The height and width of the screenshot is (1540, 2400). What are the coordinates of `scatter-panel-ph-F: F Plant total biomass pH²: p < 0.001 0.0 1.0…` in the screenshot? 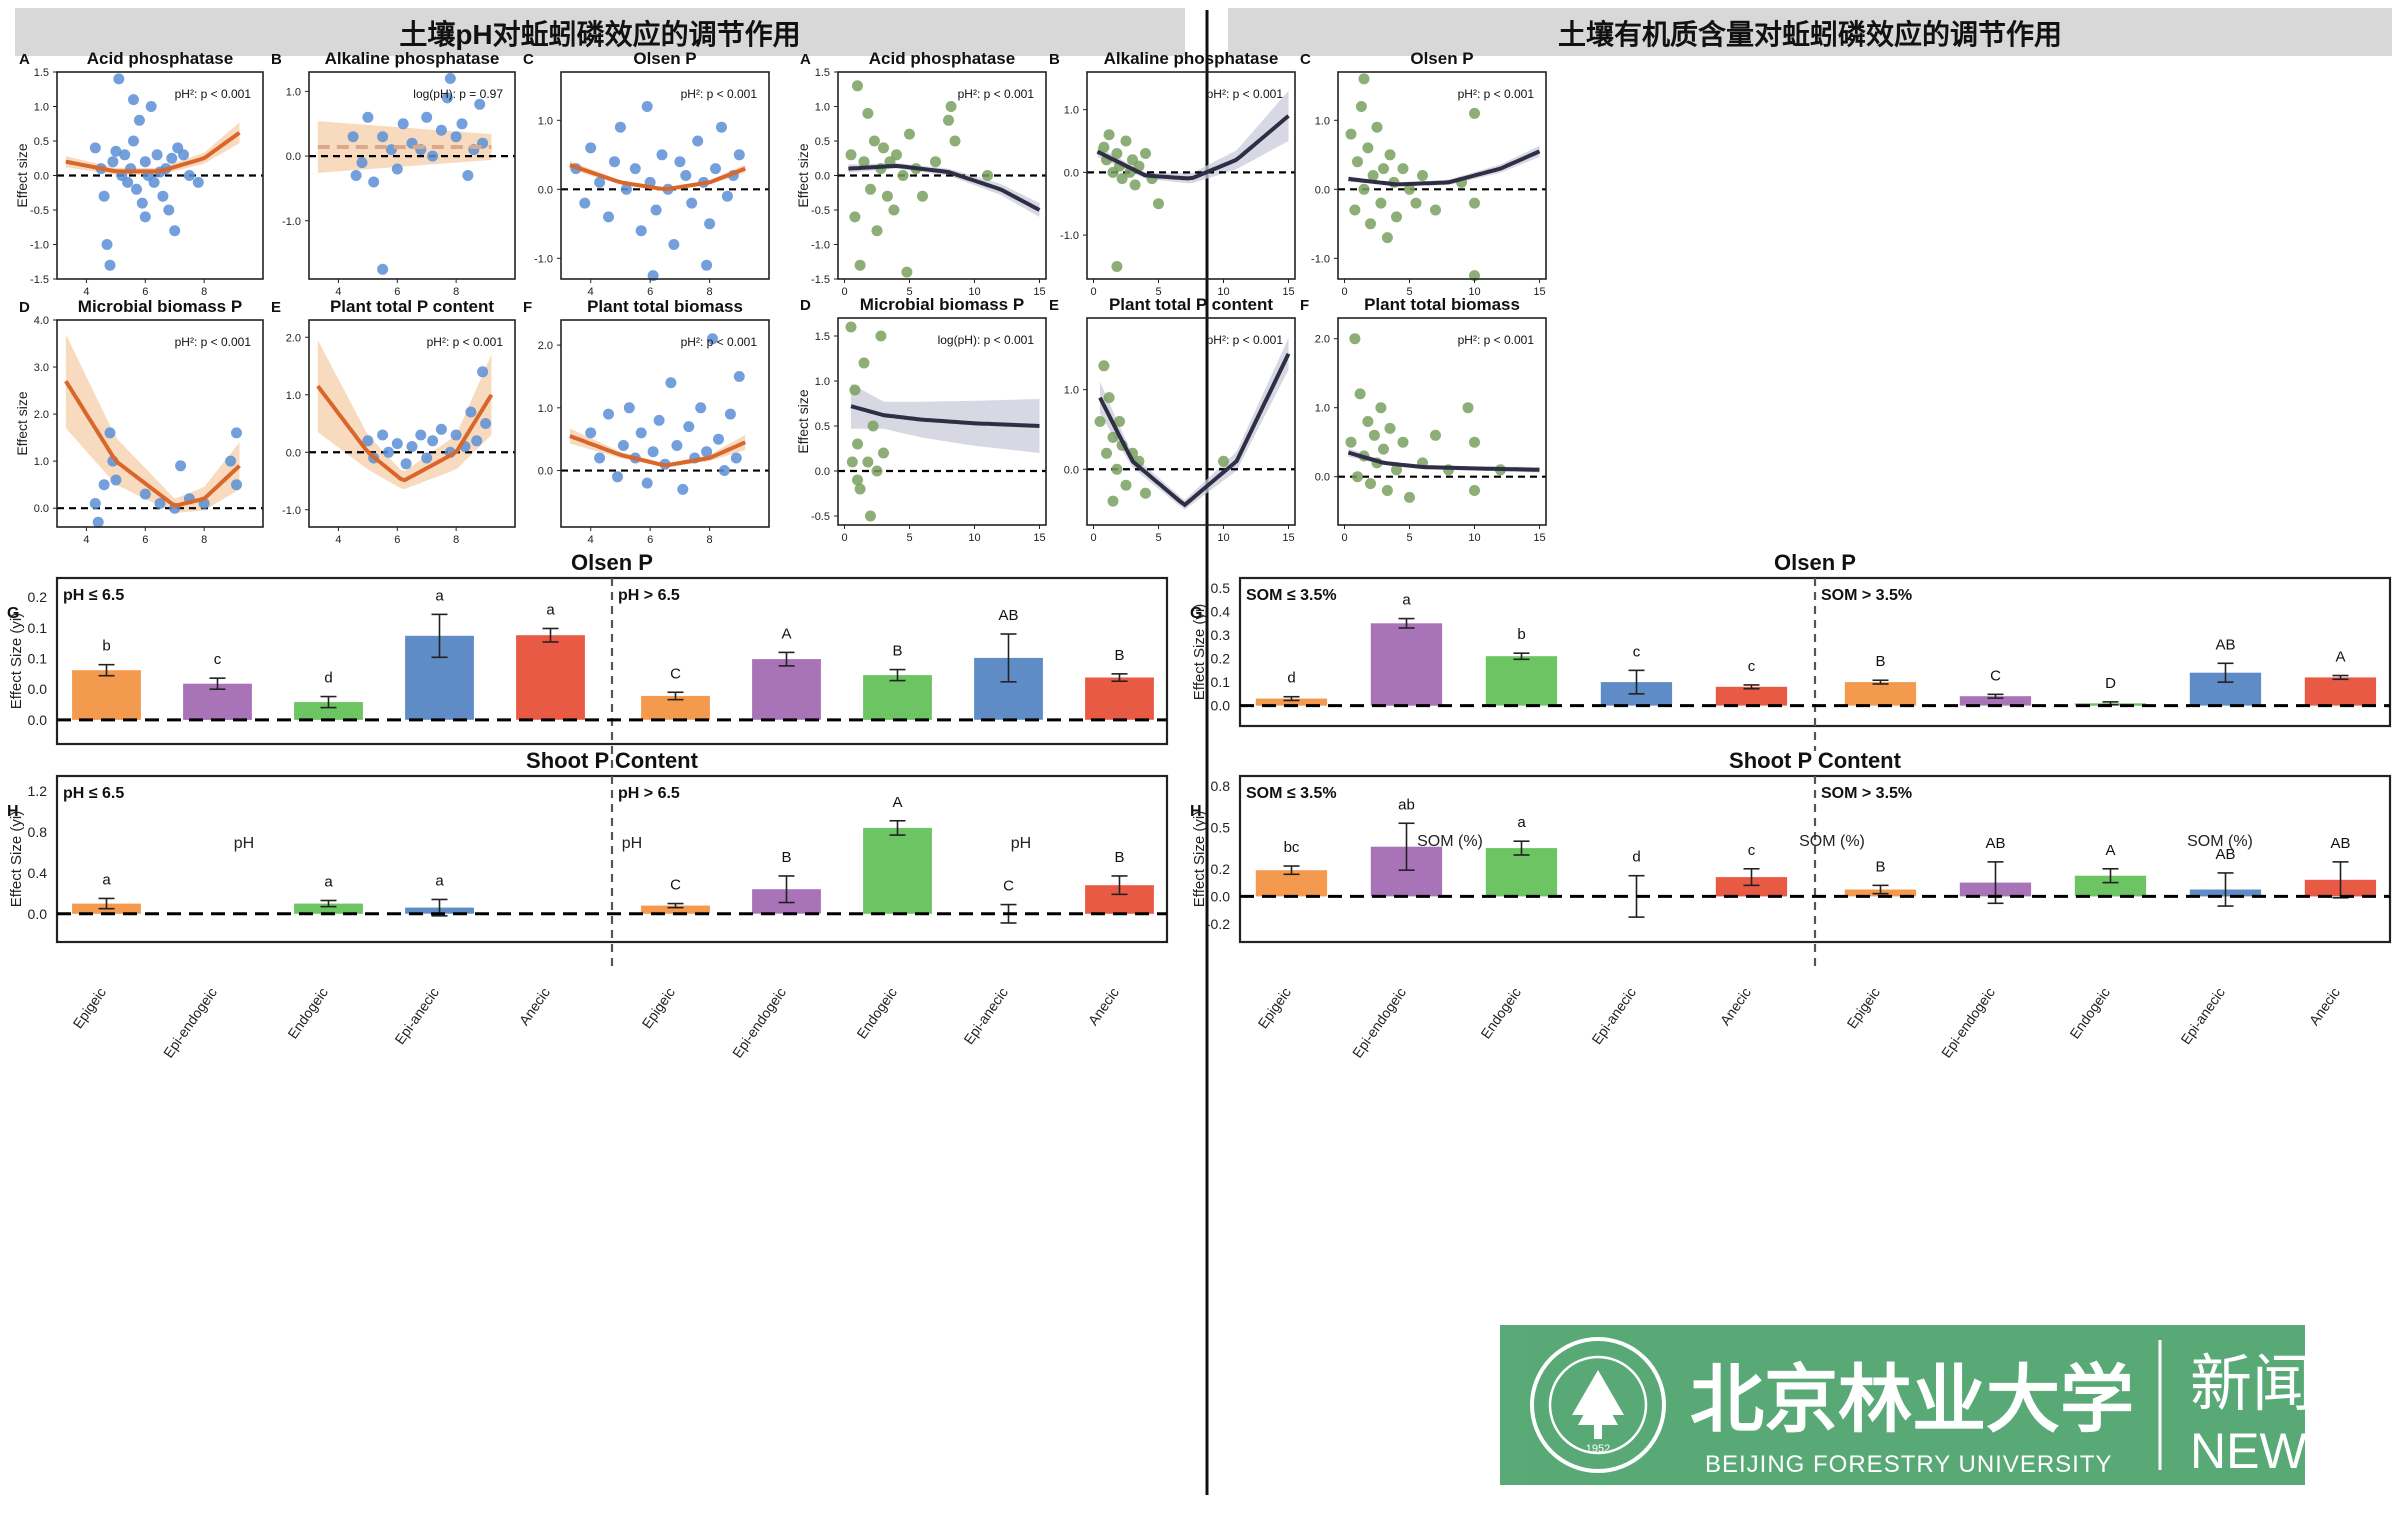 It's located at (646, 421).